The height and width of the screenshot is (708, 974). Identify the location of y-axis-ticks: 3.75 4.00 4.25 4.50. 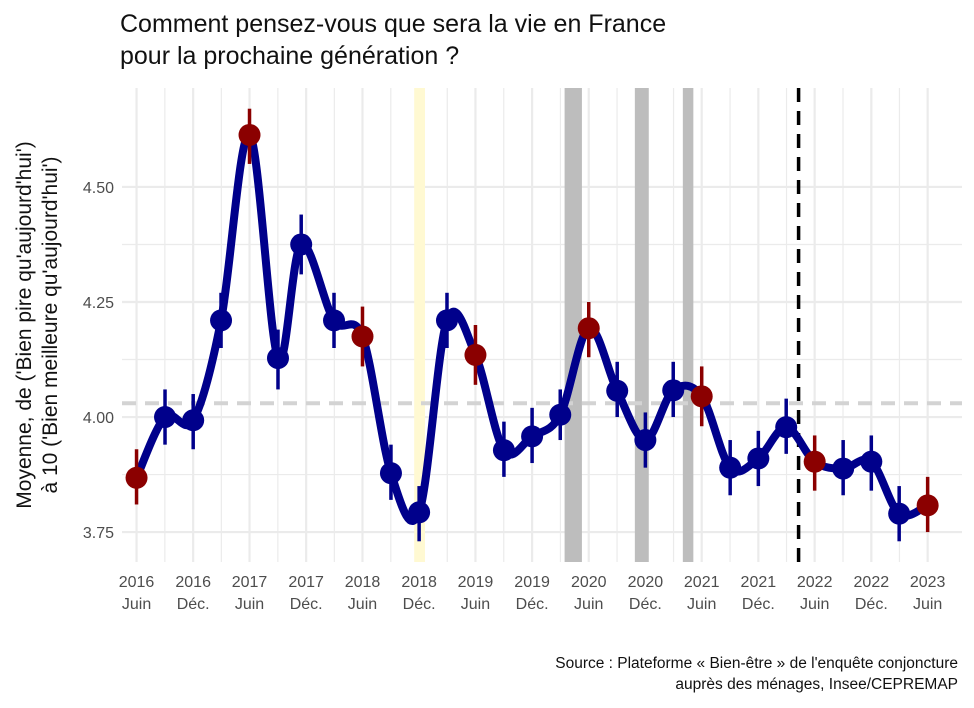
(98, 361).